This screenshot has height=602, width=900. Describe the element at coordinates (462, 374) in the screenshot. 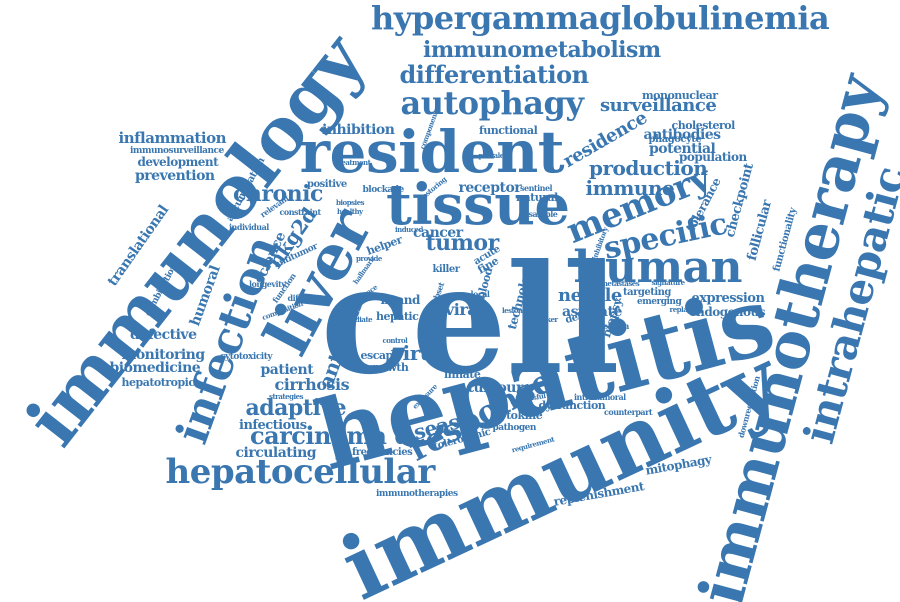

I see `cloud-word-innate: innate` at that location.